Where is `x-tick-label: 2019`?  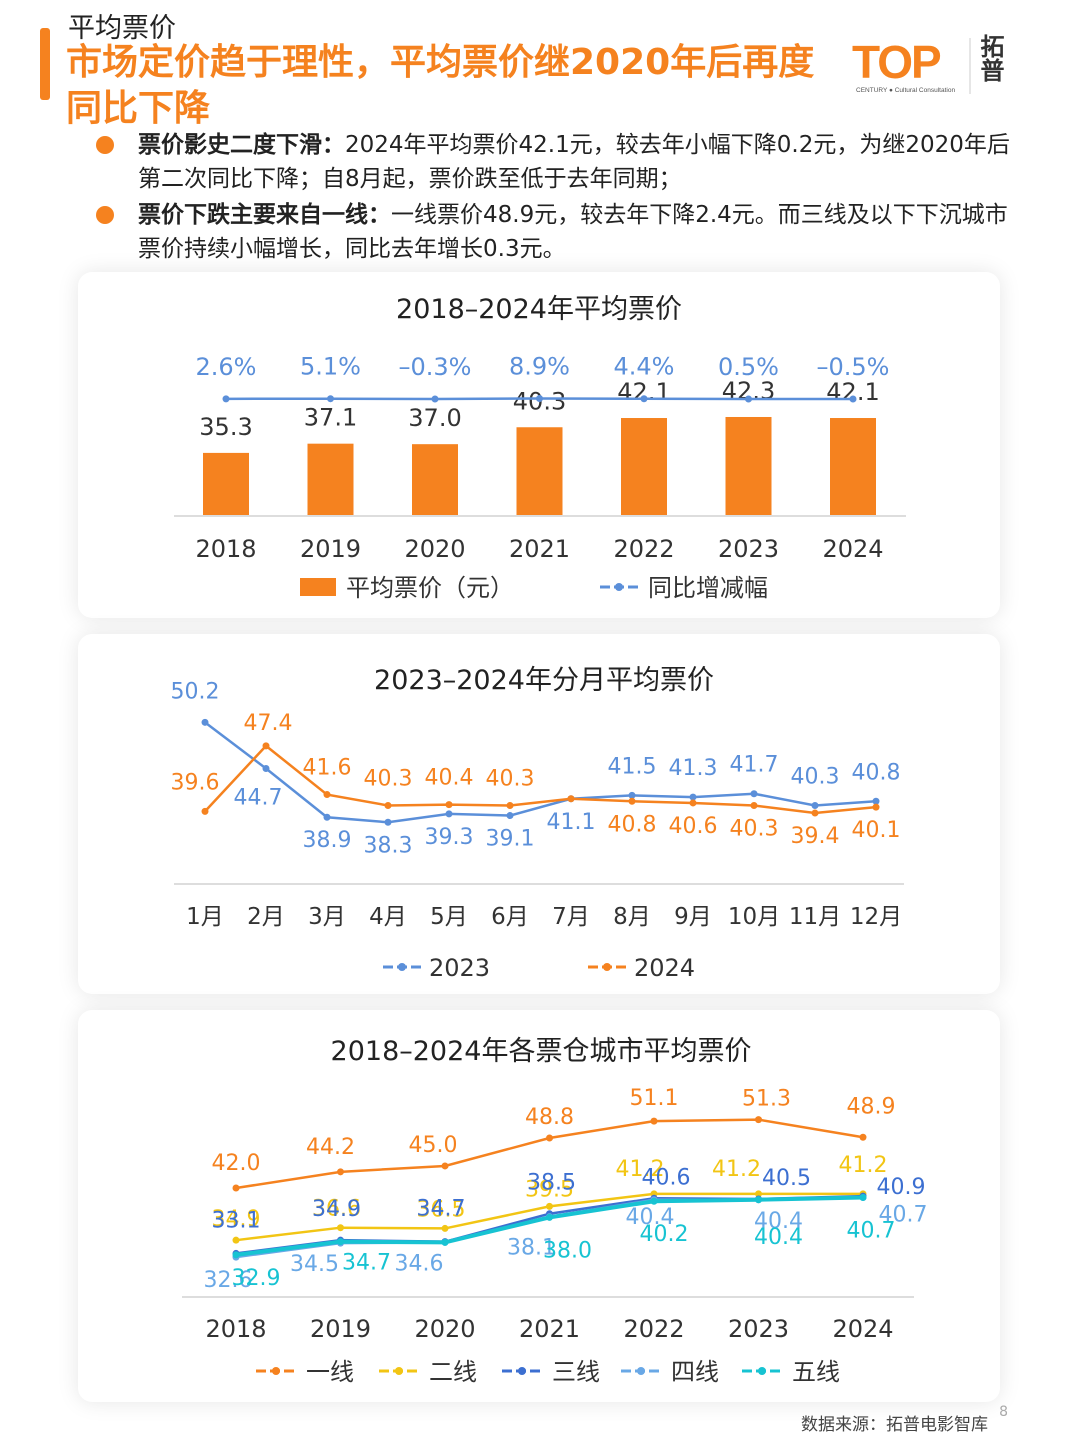
x-tick-label: 2019 is located at coordinates (340, 1329).